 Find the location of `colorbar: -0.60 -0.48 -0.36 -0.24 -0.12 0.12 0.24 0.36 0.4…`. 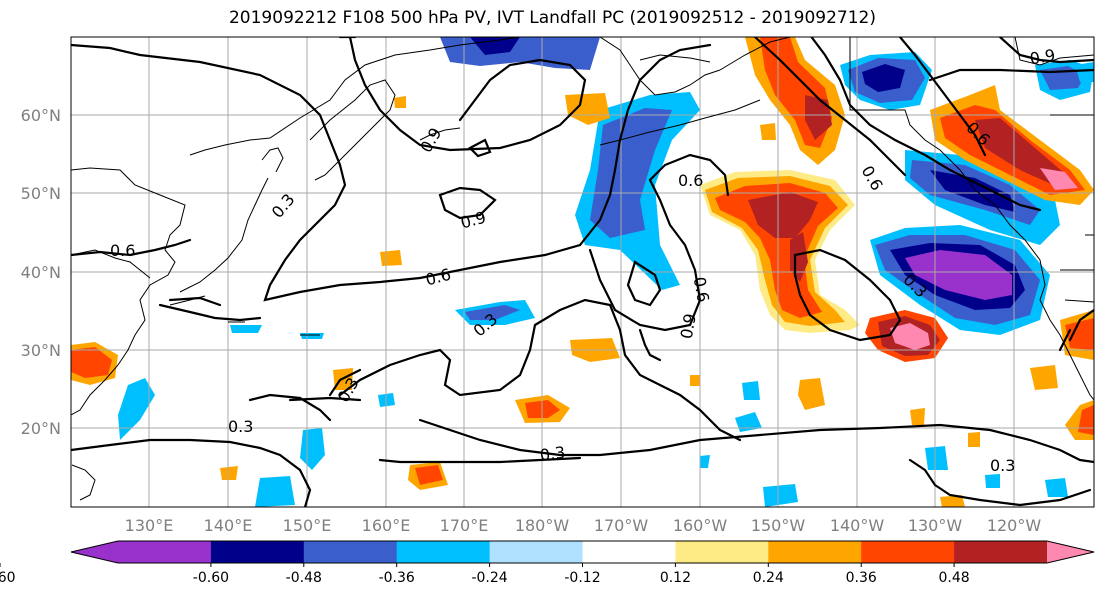

colorbar: -0.60 -0.48 -0.36 -0.24 -0.12 0.12 0.24 0.36 0.4… is located at coordinates (547, 563).